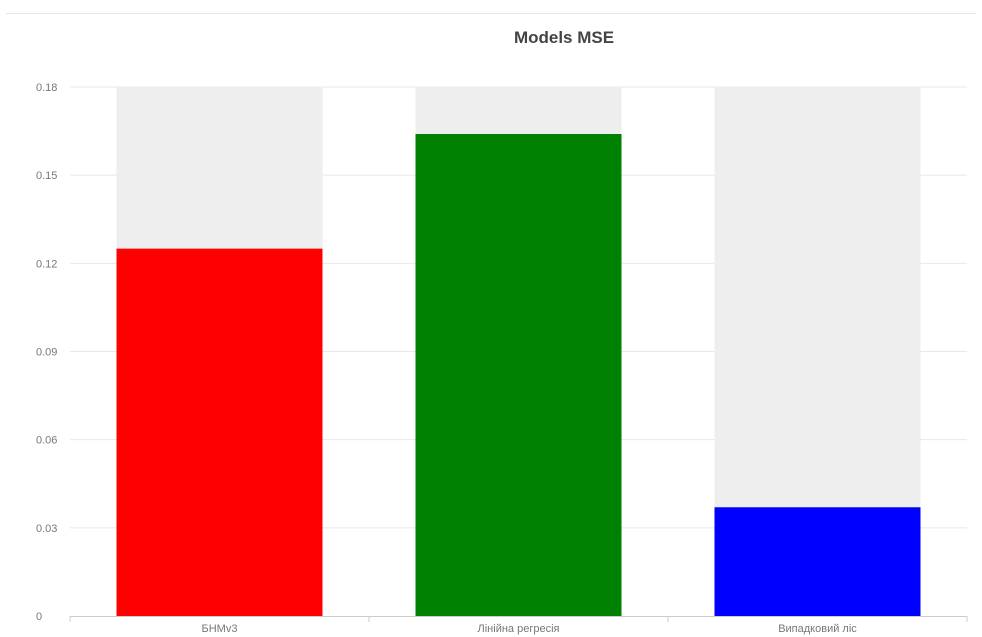  I want to click on y-tick-label: 0.06, so click(46, 441).